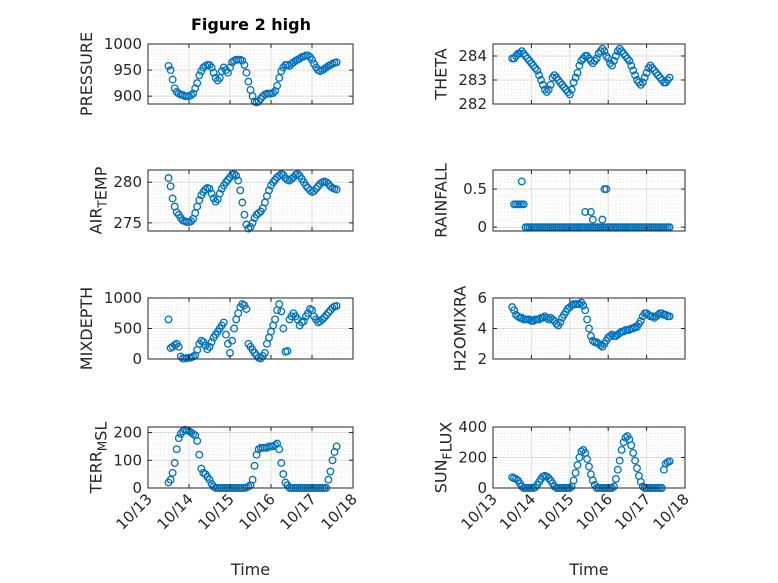 The image size is (778, 583). What do you see at coordinates (86, 74) in the screenshot?
I see `chart-0-ylabel: PRESSURE` at bounding box center [86, 74].